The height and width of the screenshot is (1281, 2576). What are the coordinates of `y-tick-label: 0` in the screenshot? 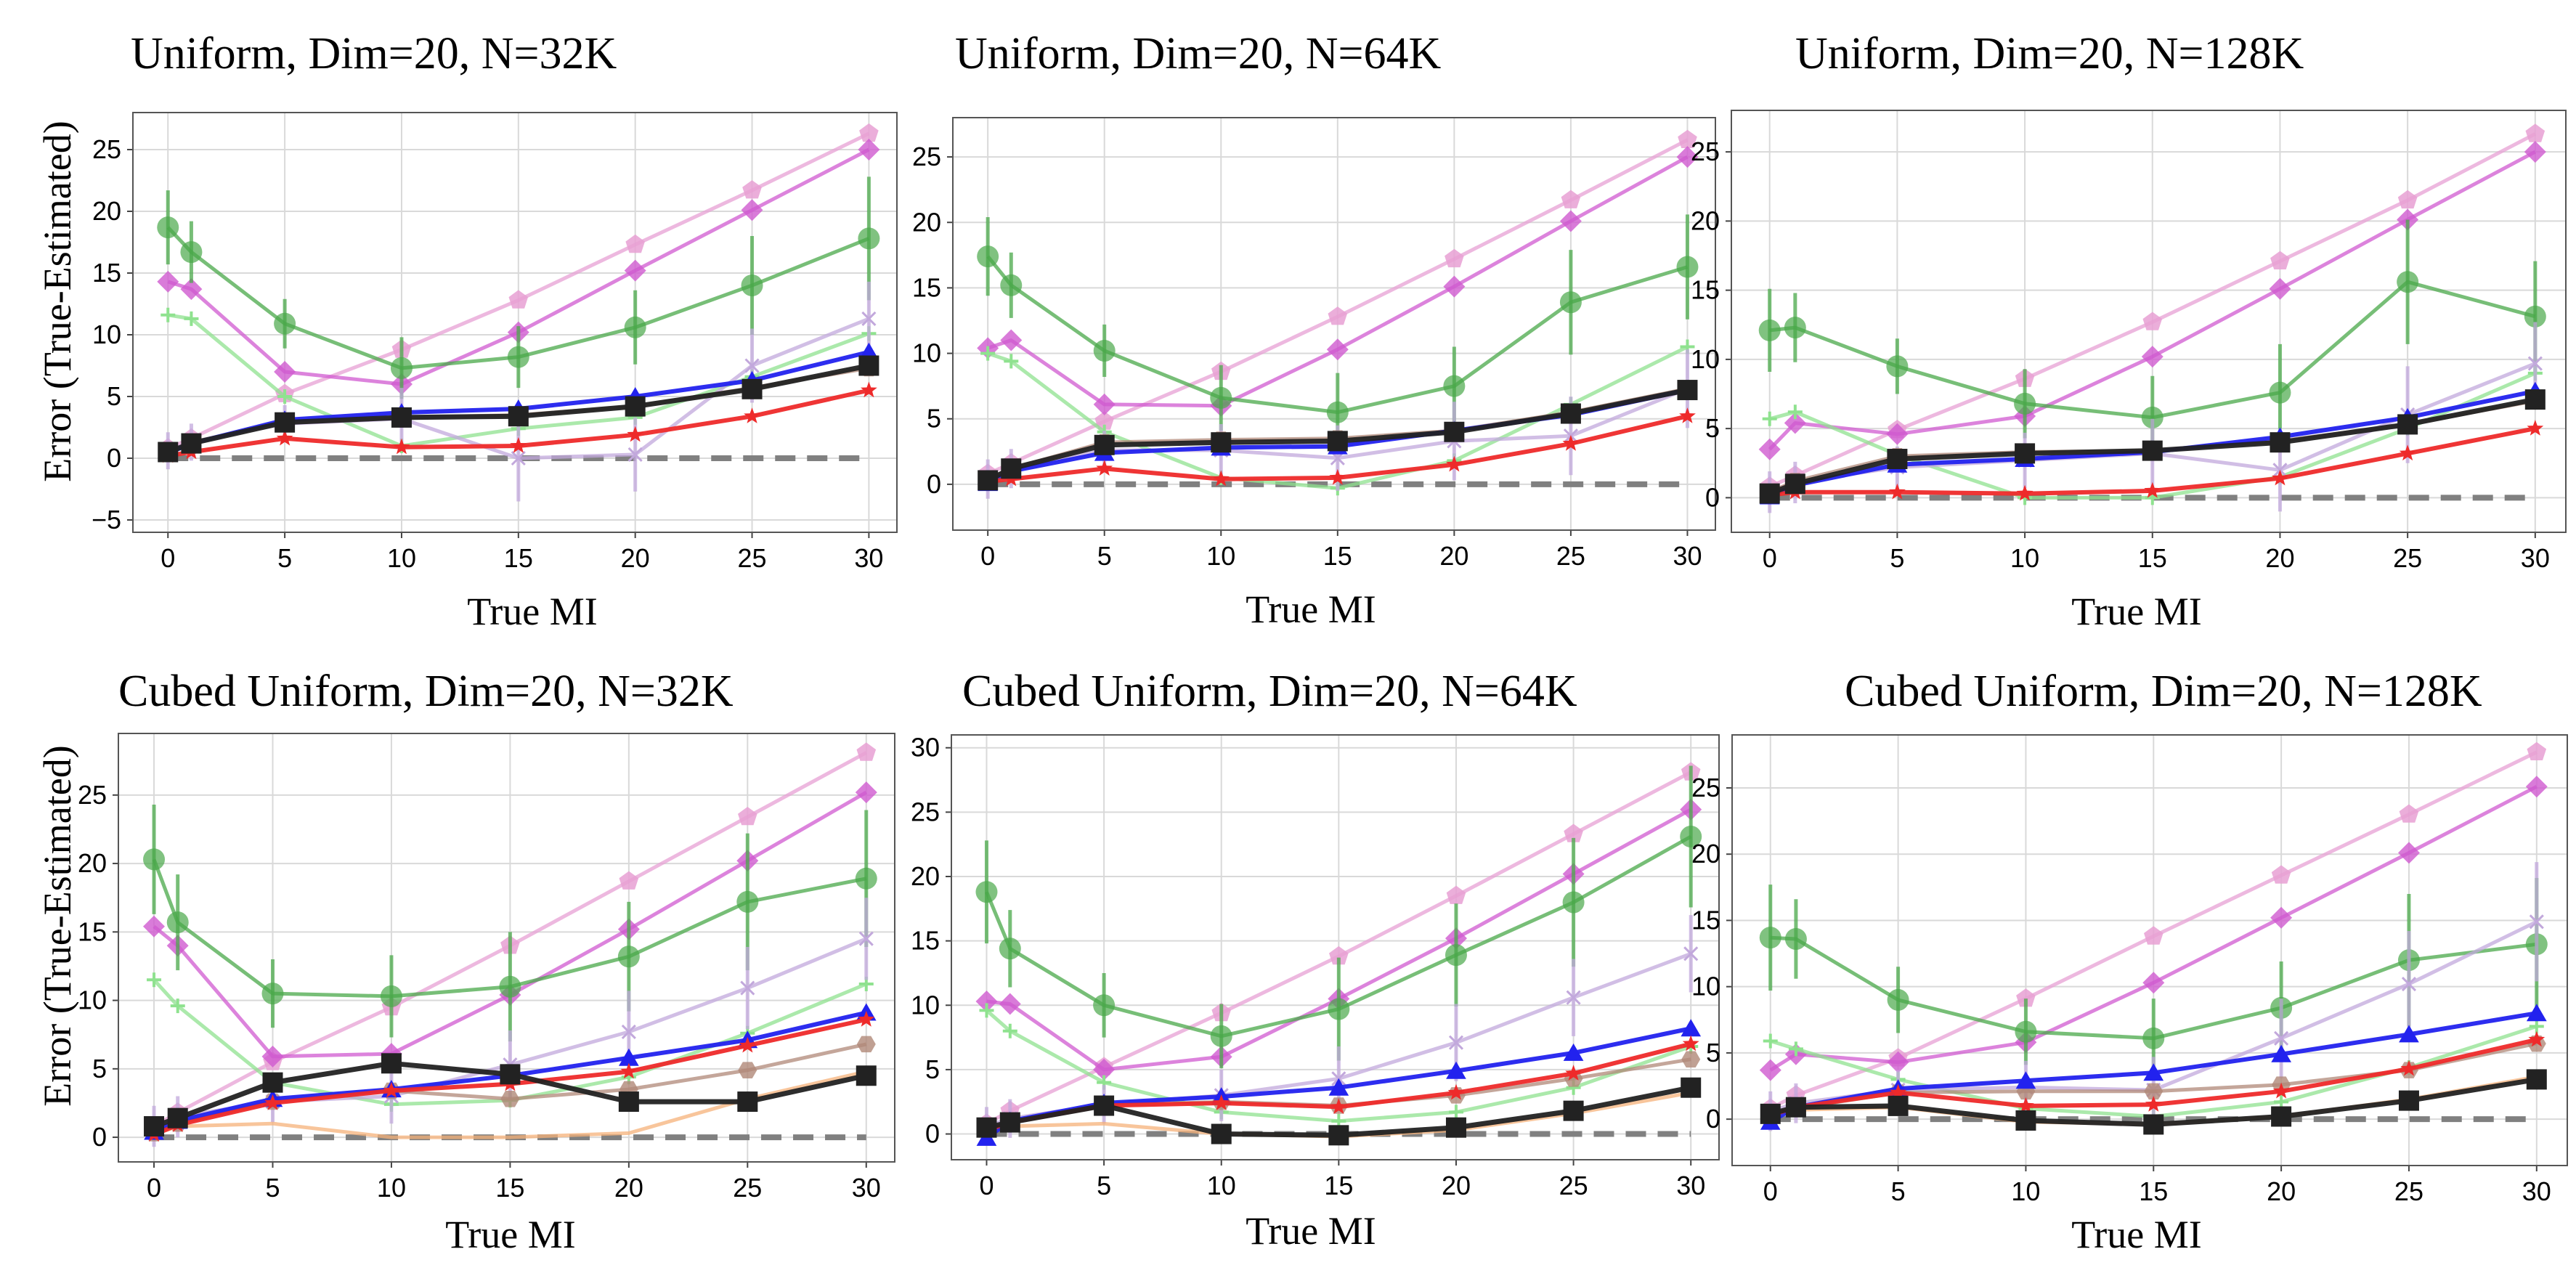 It's located at (99, 1137).